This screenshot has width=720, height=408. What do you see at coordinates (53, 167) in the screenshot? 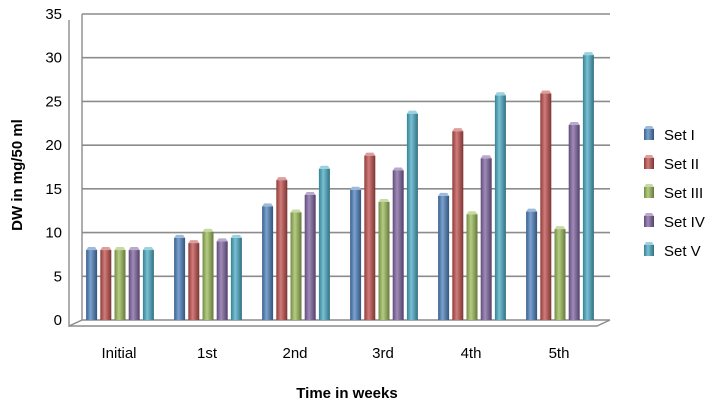
I see `y-tick-labels: 0 5 10 15 20 25 30 35` at bounding box center [53, 167].